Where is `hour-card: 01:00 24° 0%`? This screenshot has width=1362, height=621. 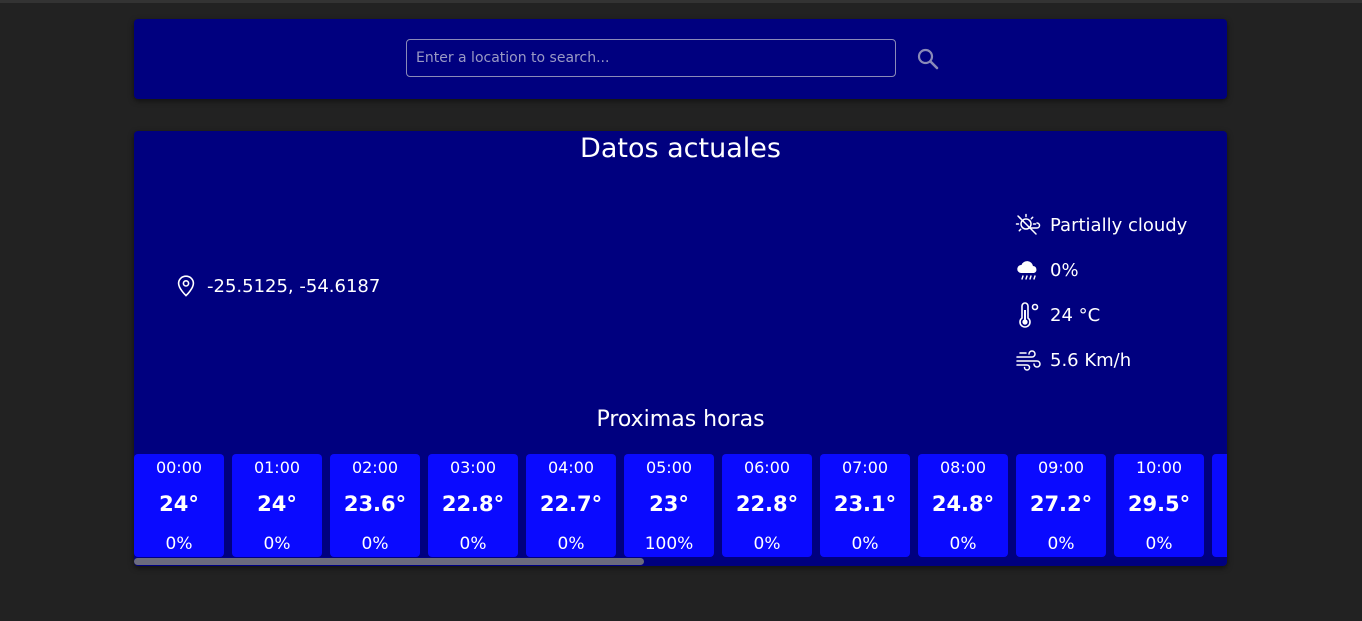
hour-card: 01:00 24° 0% is located at coordinates (277, 505).